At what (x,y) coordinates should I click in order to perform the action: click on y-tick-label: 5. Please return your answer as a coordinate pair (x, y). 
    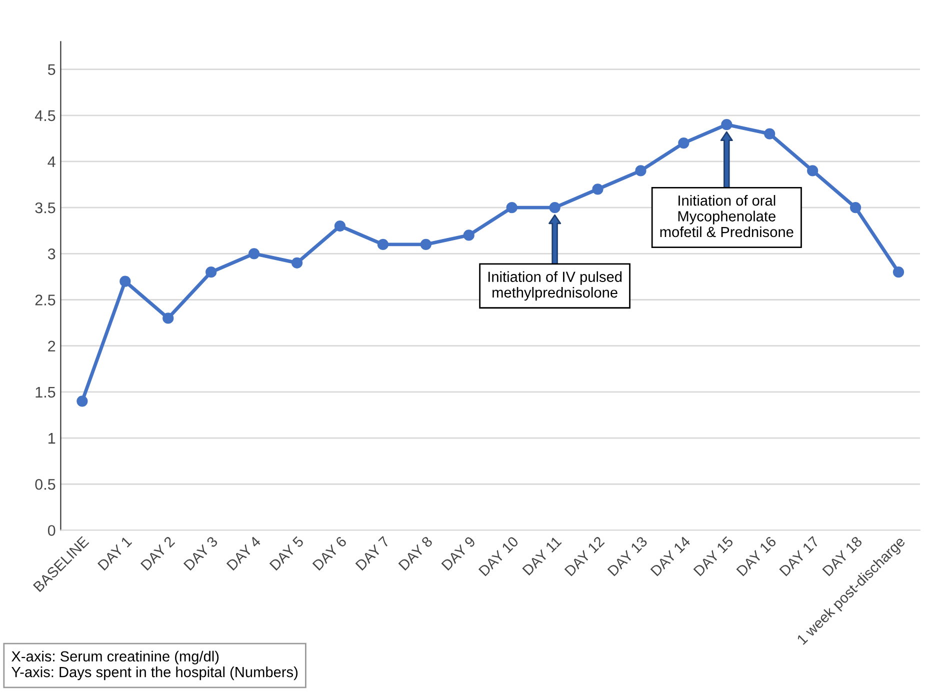
    Looking at the image, I should click on (52, 69).